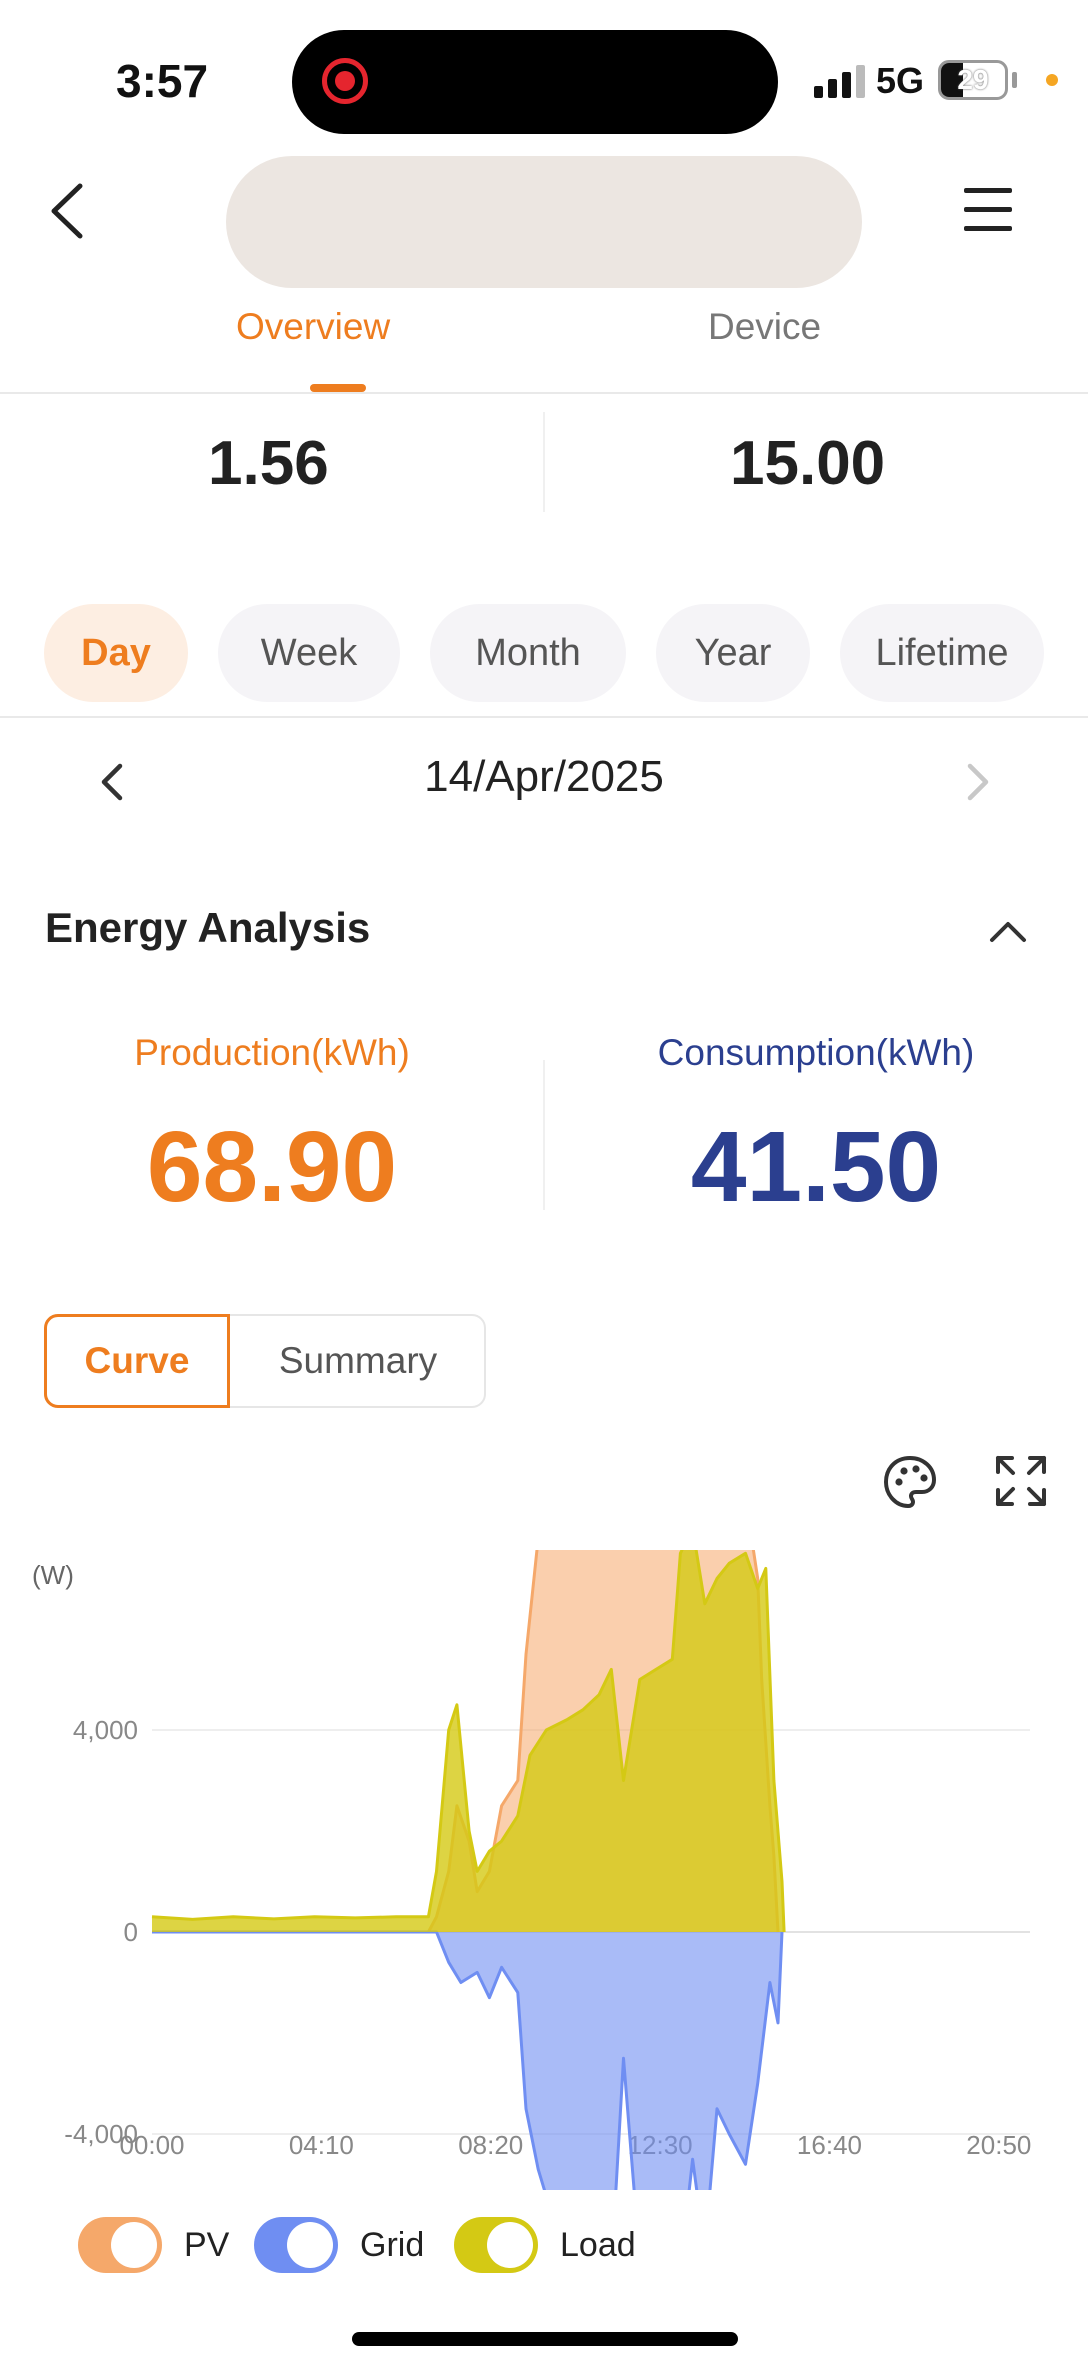 The image size is (1088, 2368). Describe the element at coordinates (207, 2244) in the screenshot. I see `legend-label-pv: PV` at that location.